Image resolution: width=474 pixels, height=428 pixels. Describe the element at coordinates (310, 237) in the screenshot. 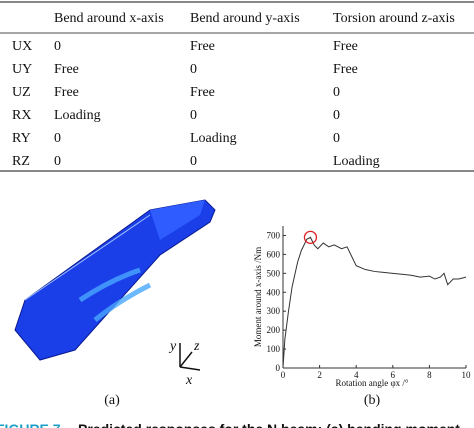

I see `peak-marker` at that location.